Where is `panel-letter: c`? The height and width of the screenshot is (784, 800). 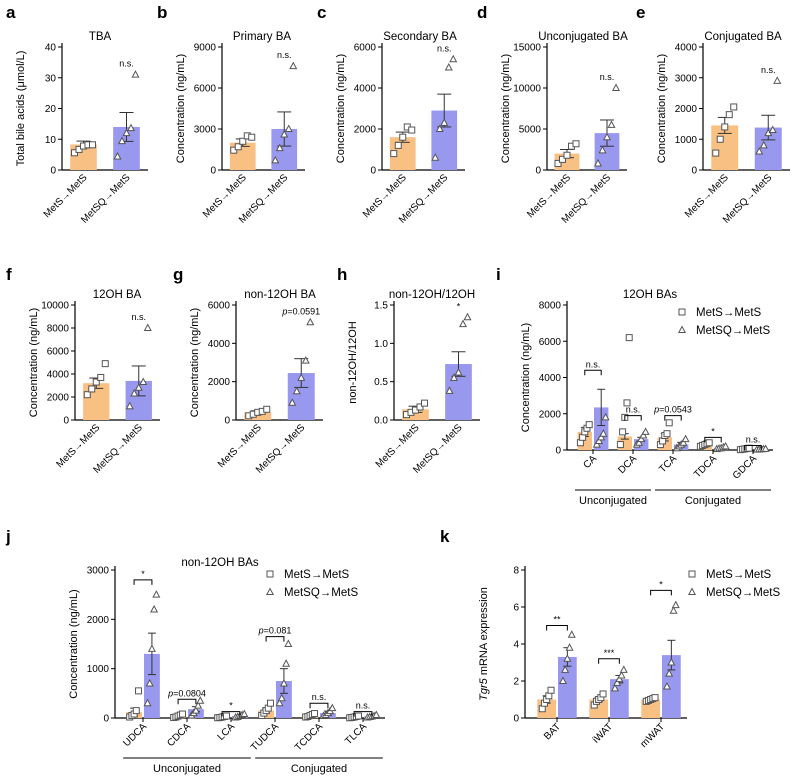
panel-letter: c is located at coordinates (321, 12).